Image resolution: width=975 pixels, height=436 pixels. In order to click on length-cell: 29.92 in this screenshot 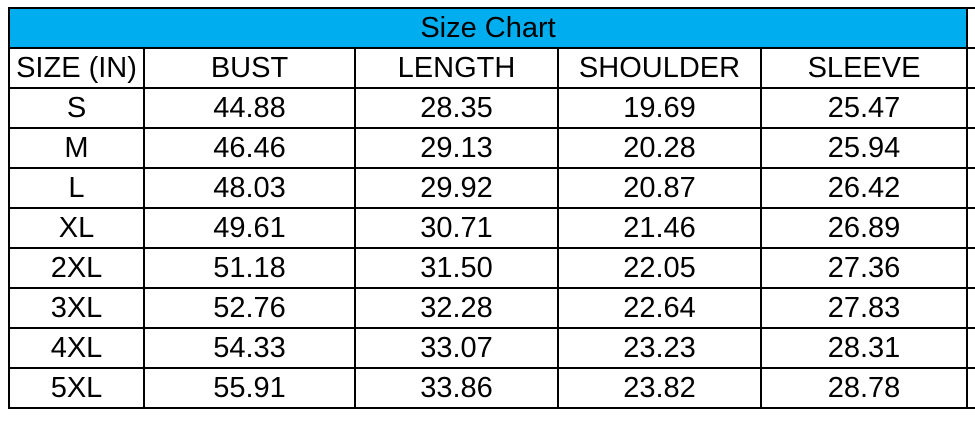, I will do `click(456, 188)`.